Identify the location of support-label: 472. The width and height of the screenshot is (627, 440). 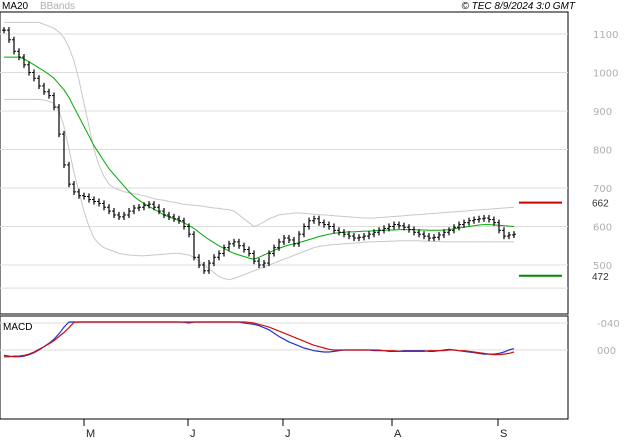
(600, 277).